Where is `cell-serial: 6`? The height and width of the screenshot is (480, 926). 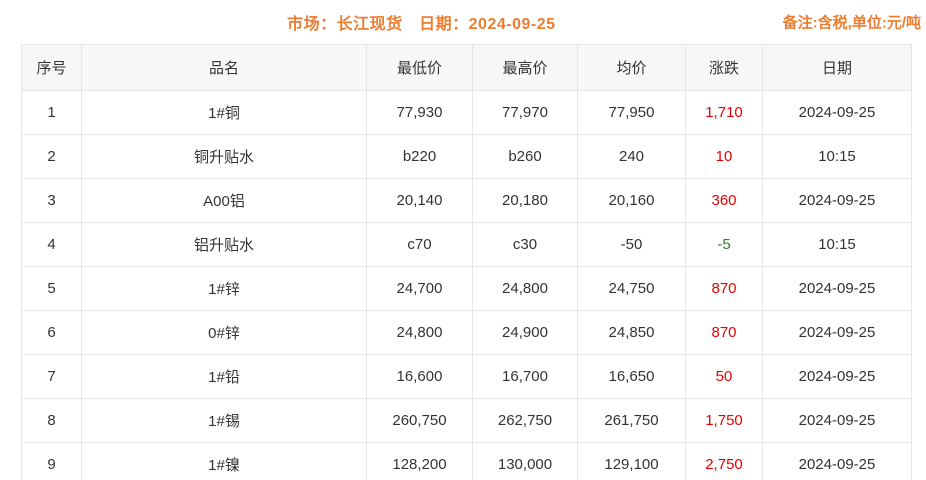 cell-serial: 6 is located at coordinates (51, 332).